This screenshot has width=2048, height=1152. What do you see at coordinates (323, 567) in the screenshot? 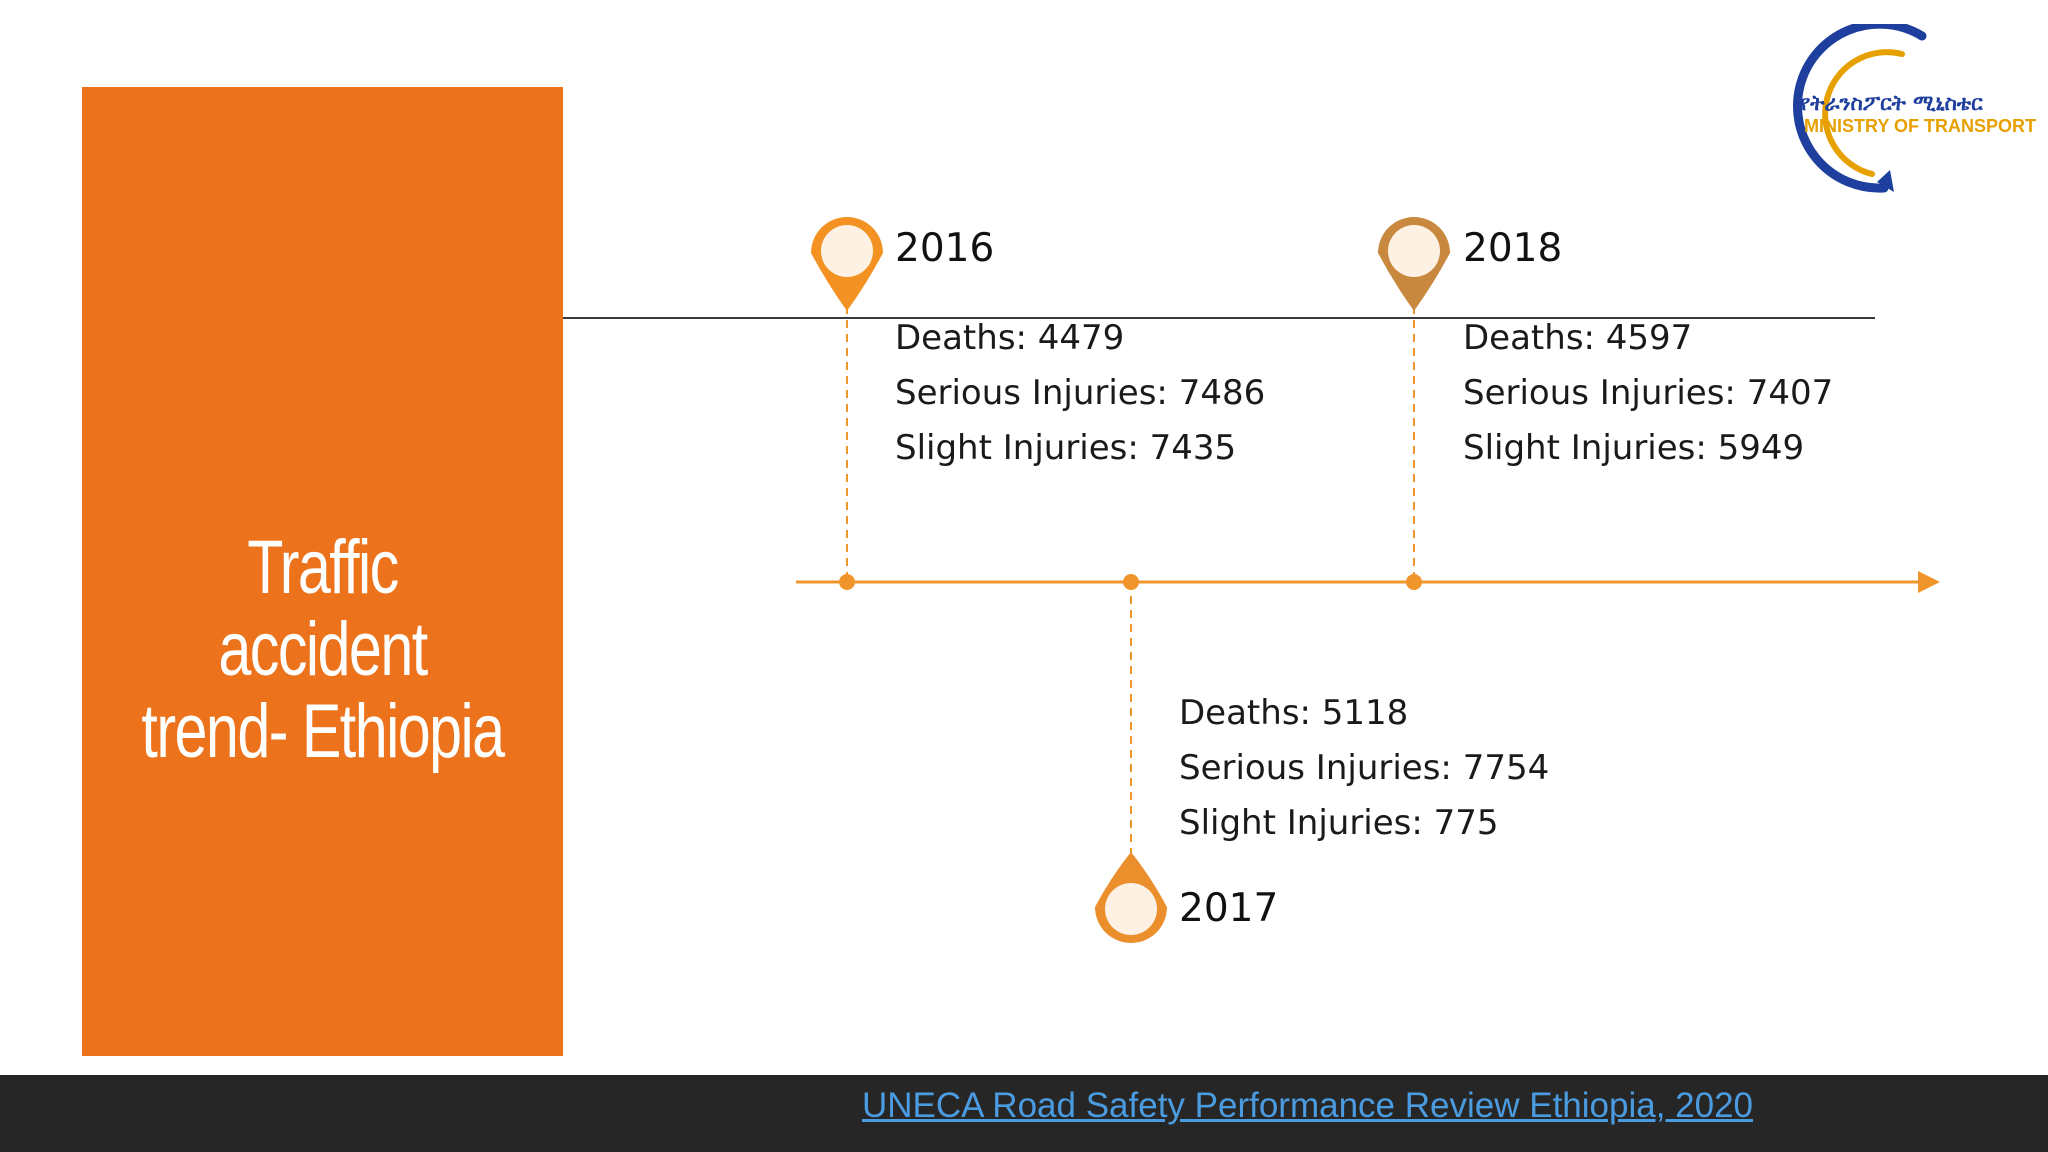
I see `title-line-1: Traffic` at bounding box center [323, 567].